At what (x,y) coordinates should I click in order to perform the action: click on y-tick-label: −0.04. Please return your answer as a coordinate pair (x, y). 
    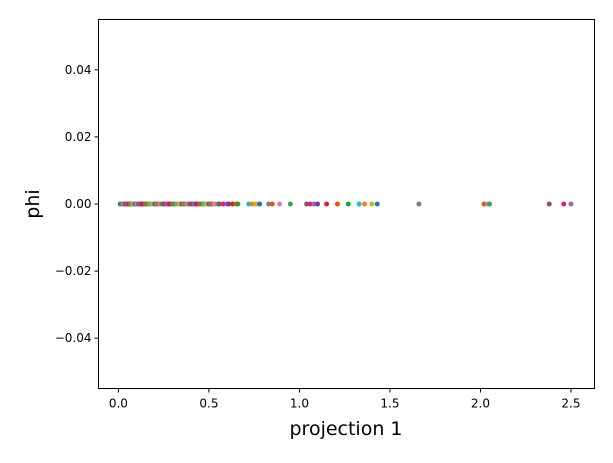
    Looking at the image, I should click on (73, 338).